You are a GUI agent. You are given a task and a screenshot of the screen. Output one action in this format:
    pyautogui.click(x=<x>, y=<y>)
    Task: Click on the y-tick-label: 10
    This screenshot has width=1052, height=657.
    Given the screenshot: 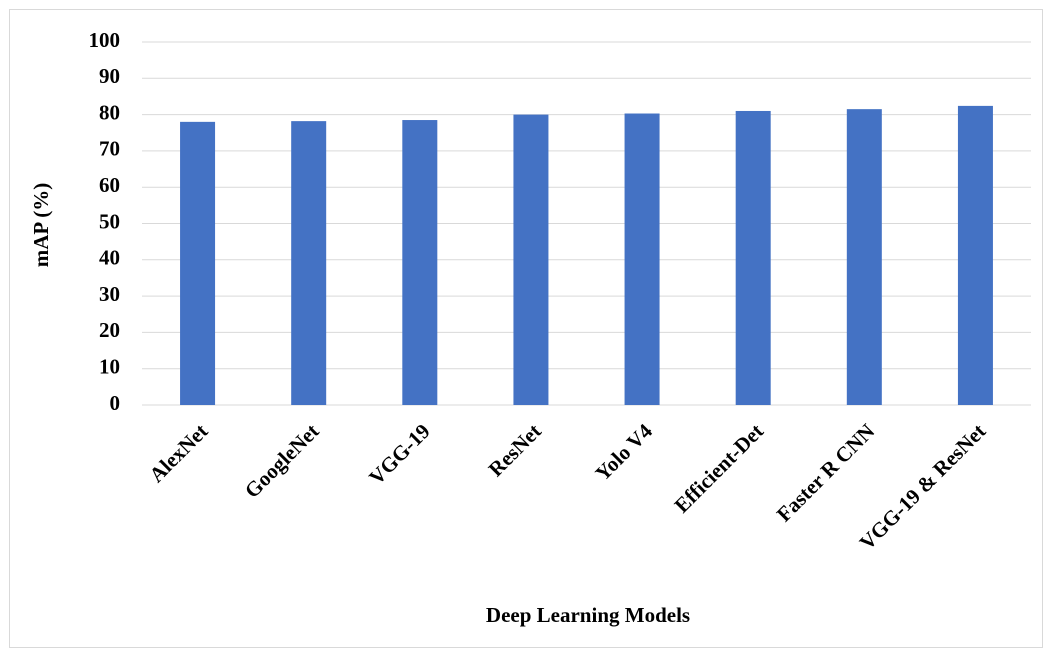 What is the action you would take?
    pyautogui.click(x=109, y=367)
    